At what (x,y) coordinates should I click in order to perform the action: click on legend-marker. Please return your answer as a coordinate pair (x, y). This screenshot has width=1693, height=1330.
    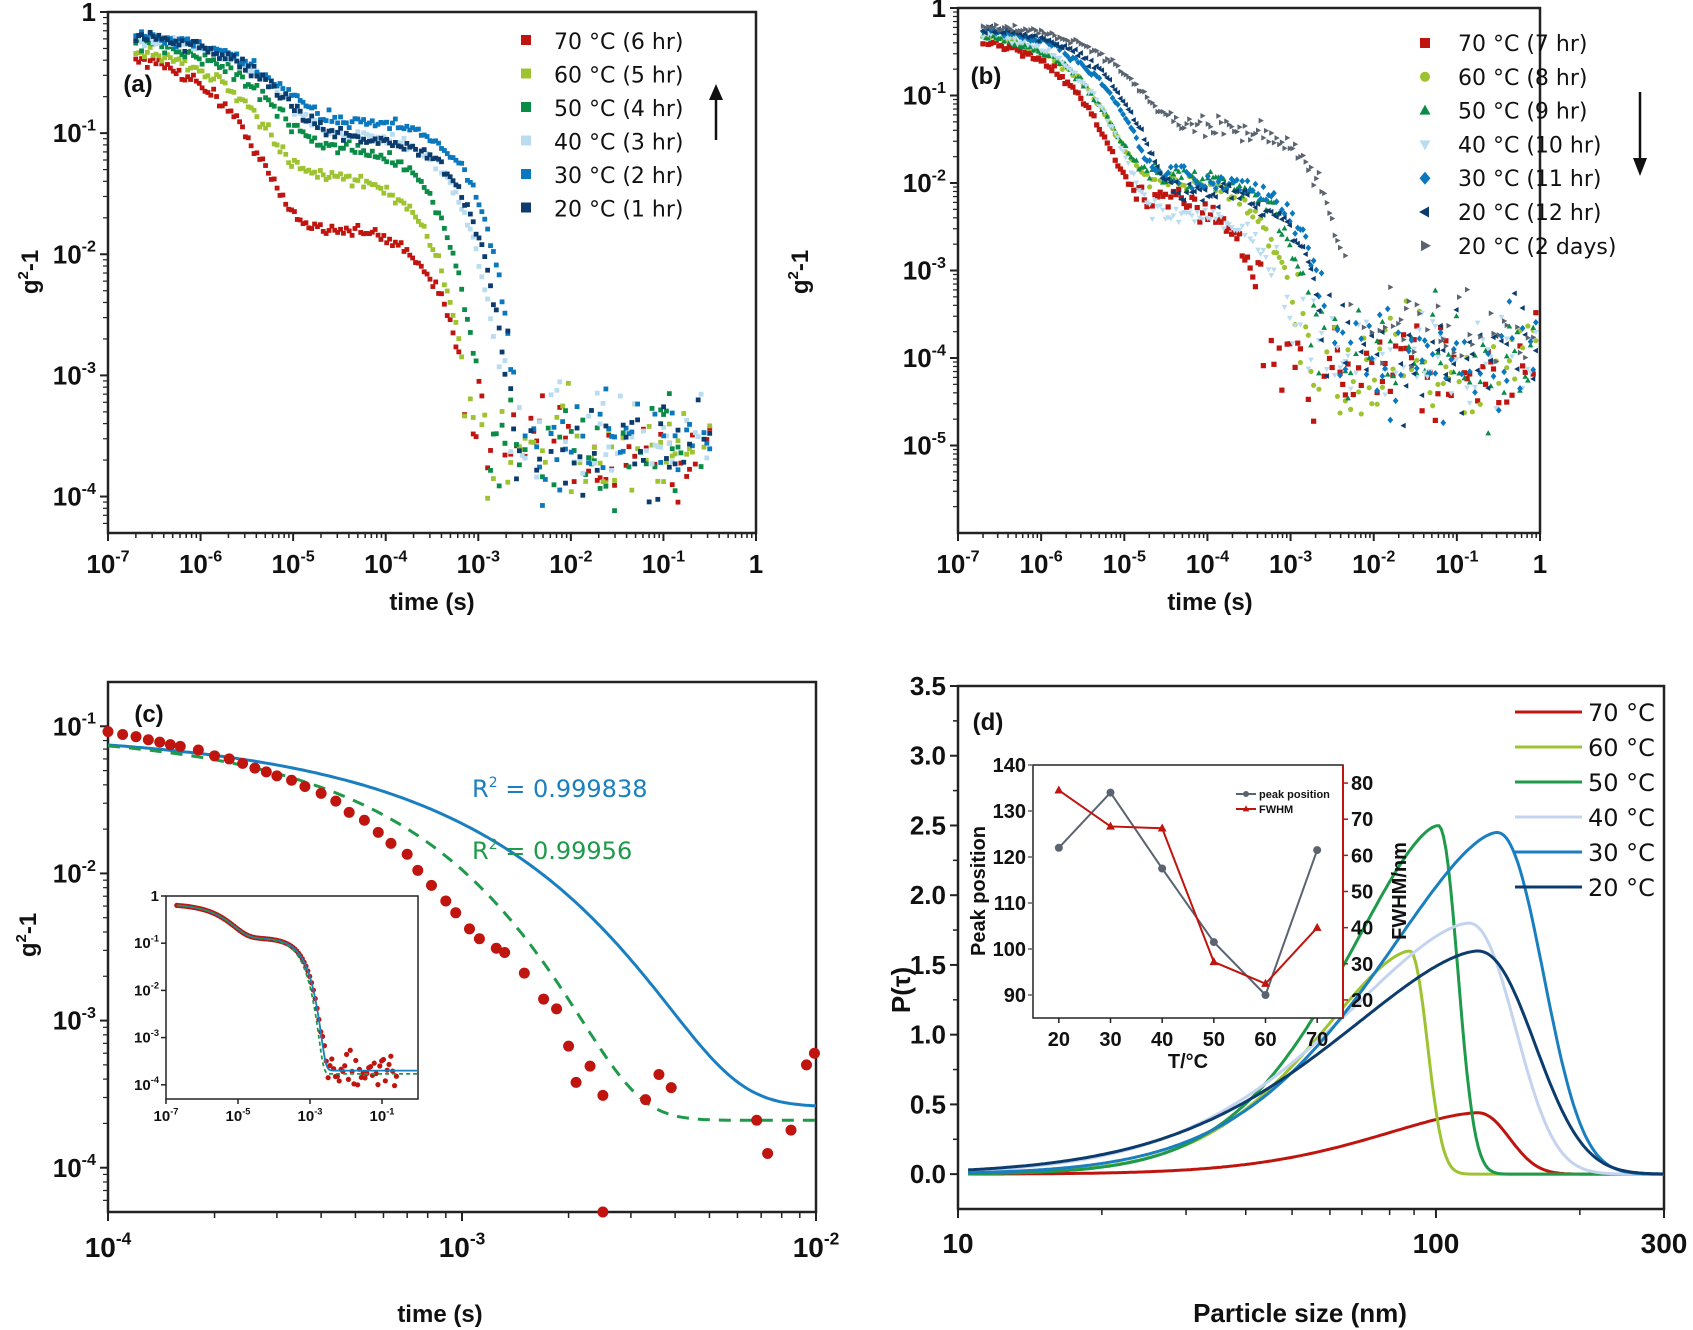
    Looking at the image, I should click on (1426, 246).